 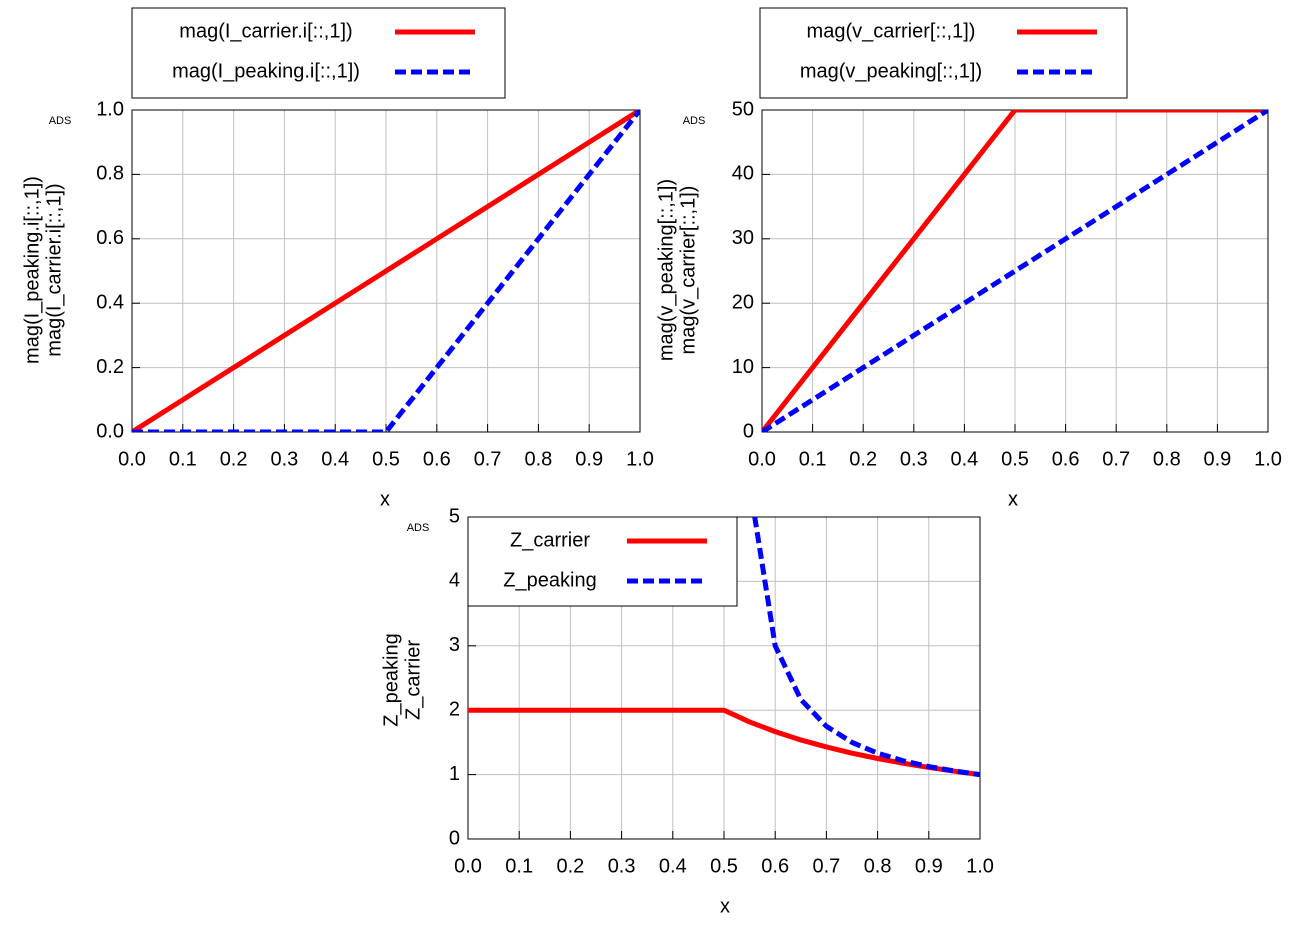 I want to click on y-tick-label: 4, so click(x=454, y=581).